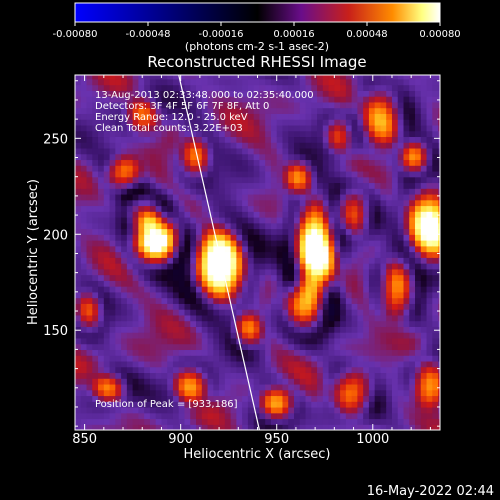 This screenshot has height=500, width=500. Describe the element at coordinates (372, 439) in the screenshot. I see `x-tick-label: 1000` at that location.